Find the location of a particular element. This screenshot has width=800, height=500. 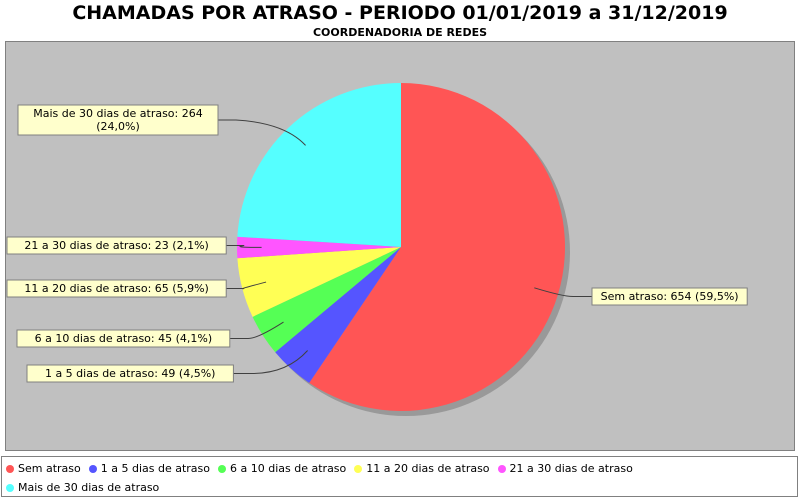

slice-label: 6 a 10 dias de atraso: 45 (4,1%) is located at coordinates (123, 338).